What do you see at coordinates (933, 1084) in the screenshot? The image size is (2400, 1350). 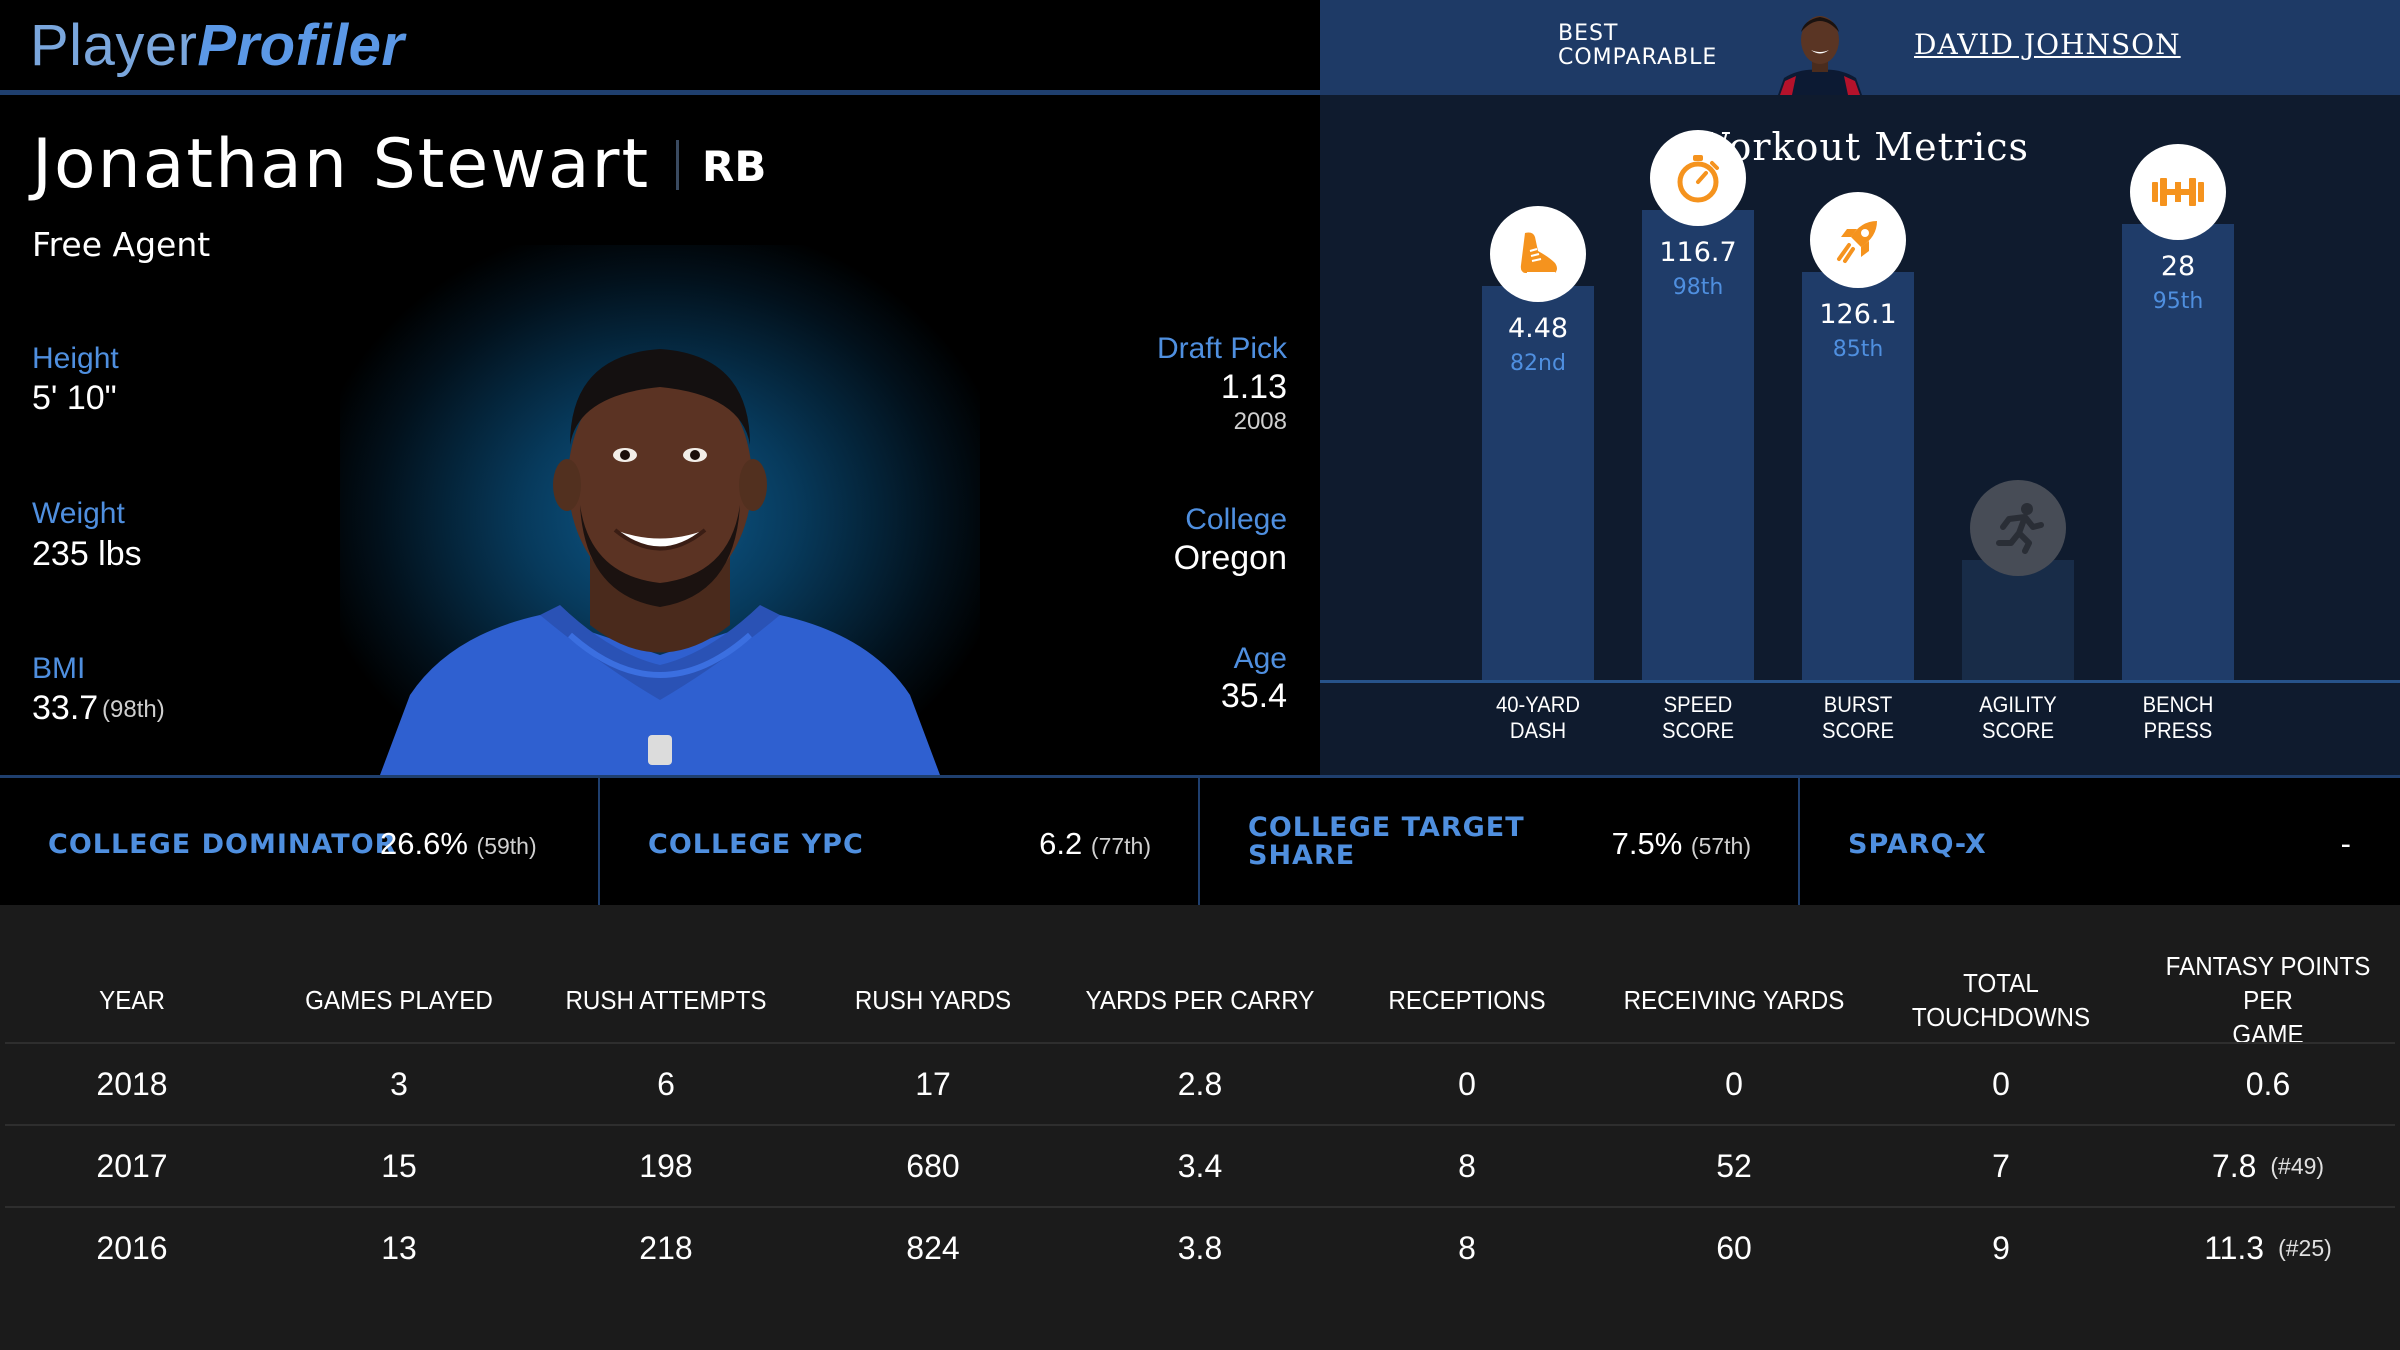 I see `cell-value: 17` at bounding box center [933, 1084].